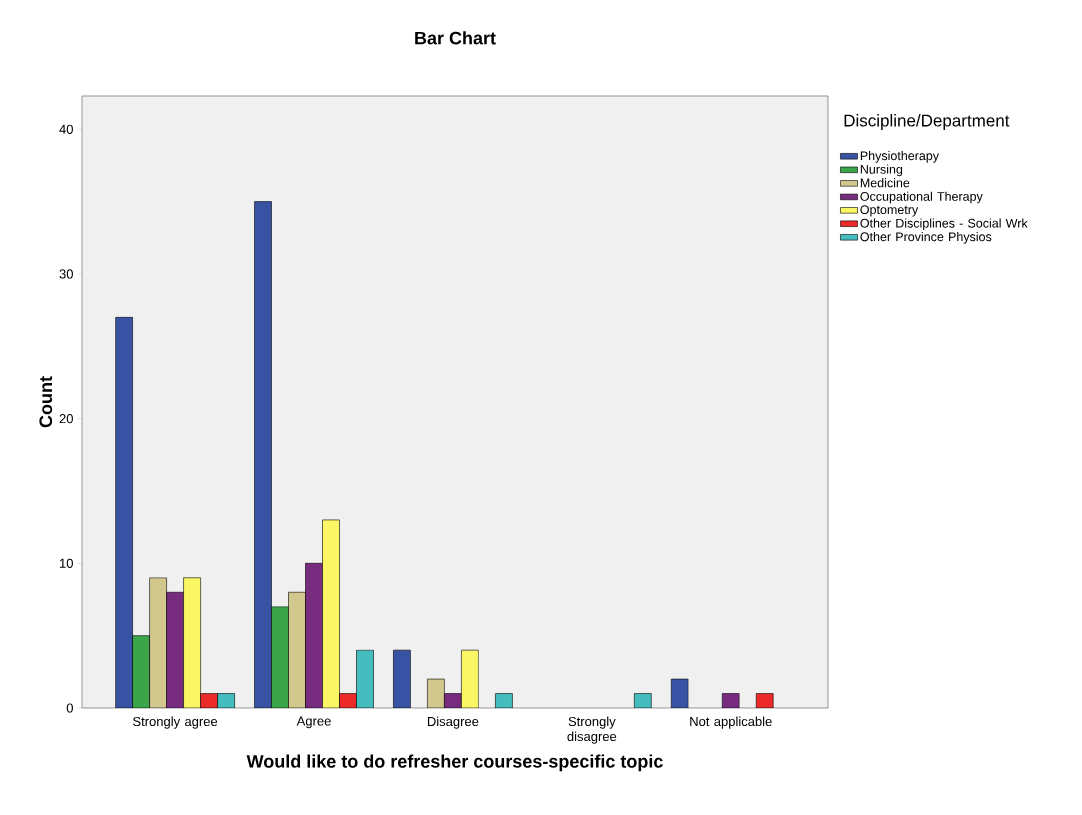  I want to click on legend-label: Optometry, so click(889, 211).